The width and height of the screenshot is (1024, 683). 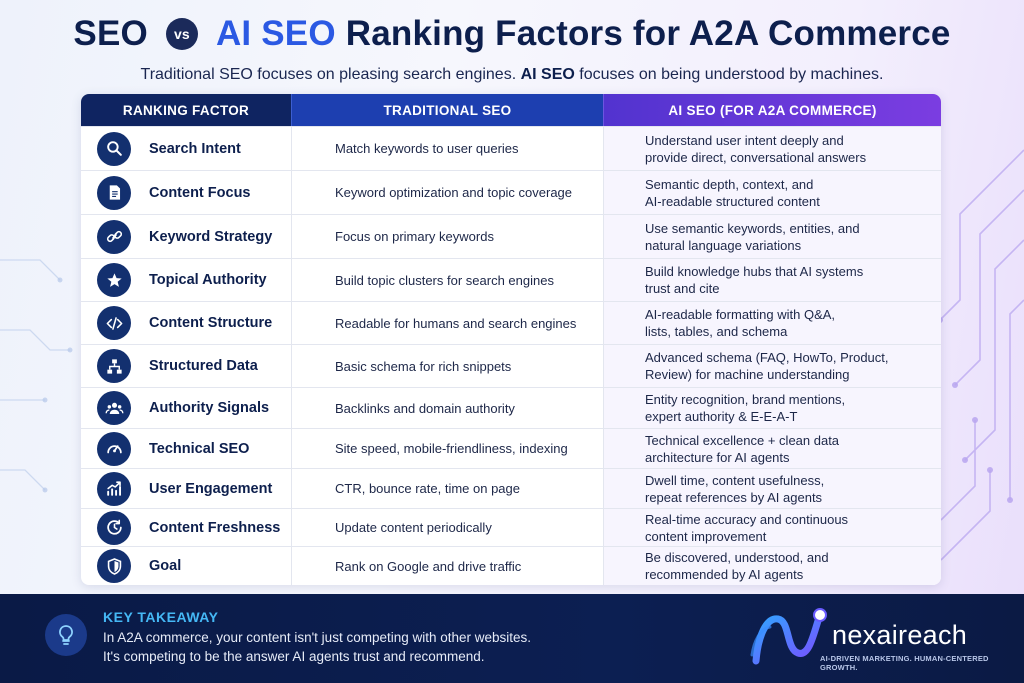 What do you see at coordinates (161, 617) in the screenshot?
I see `takeaway-title: KEY TAKEAWAY` at bounding box center [161, 617].